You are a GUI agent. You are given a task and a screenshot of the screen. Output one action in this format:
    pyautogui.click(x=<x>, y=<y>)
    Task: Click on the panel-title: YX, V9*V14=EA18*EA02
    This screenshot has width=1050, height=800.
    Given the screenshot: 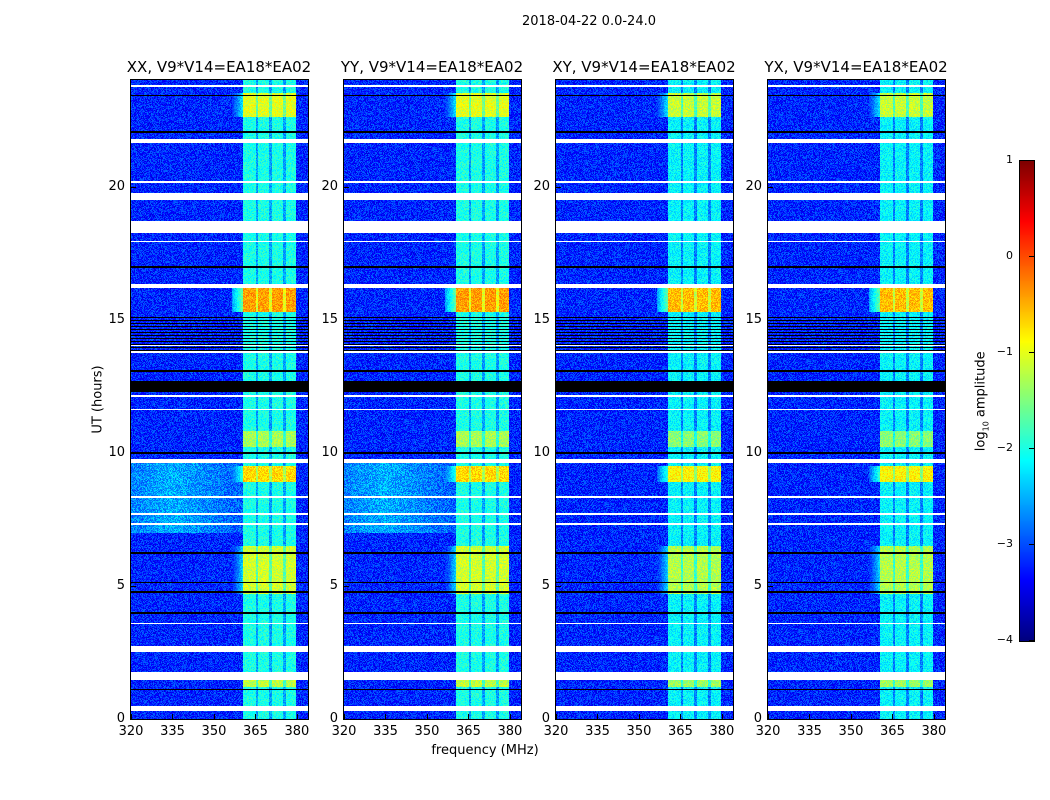 What is the action you would take?
    pyautogui.click(x=856, y=67)
    